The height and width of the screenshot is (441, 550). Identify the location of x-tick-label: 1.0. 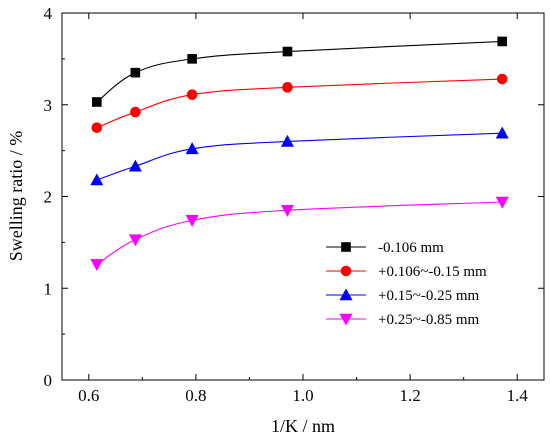
(302, 395).